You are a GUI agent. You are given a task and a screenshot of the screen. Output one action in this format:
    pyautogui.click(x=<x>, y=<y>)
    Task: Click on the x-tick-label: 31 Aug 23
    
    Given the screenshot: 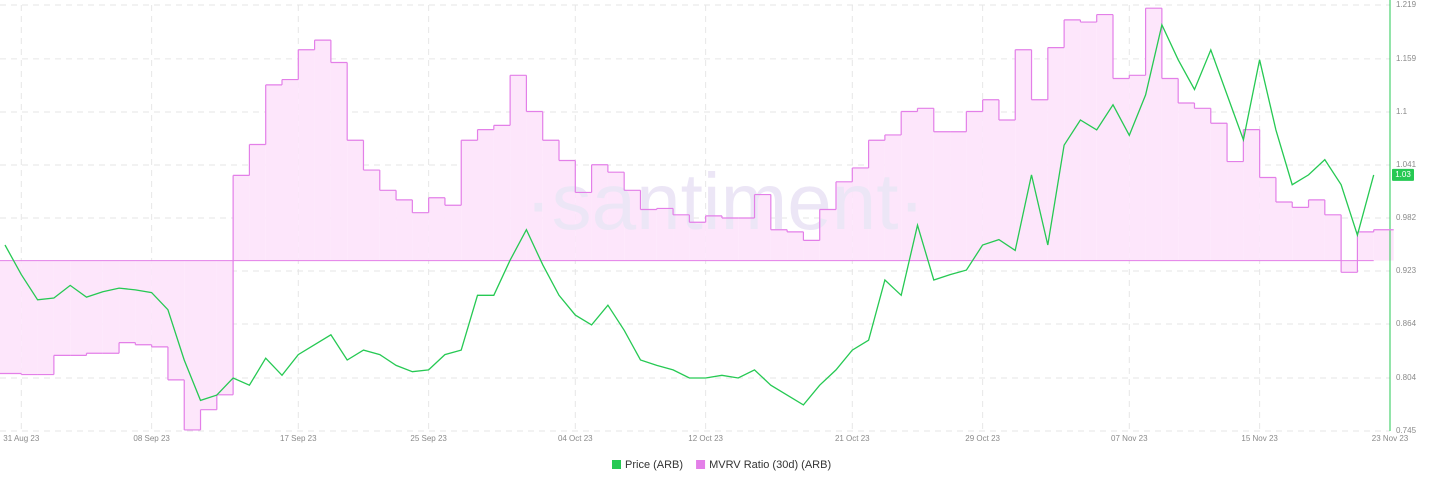 What is the action you would take?
    pyautogui.click(x=21, y=438)
    